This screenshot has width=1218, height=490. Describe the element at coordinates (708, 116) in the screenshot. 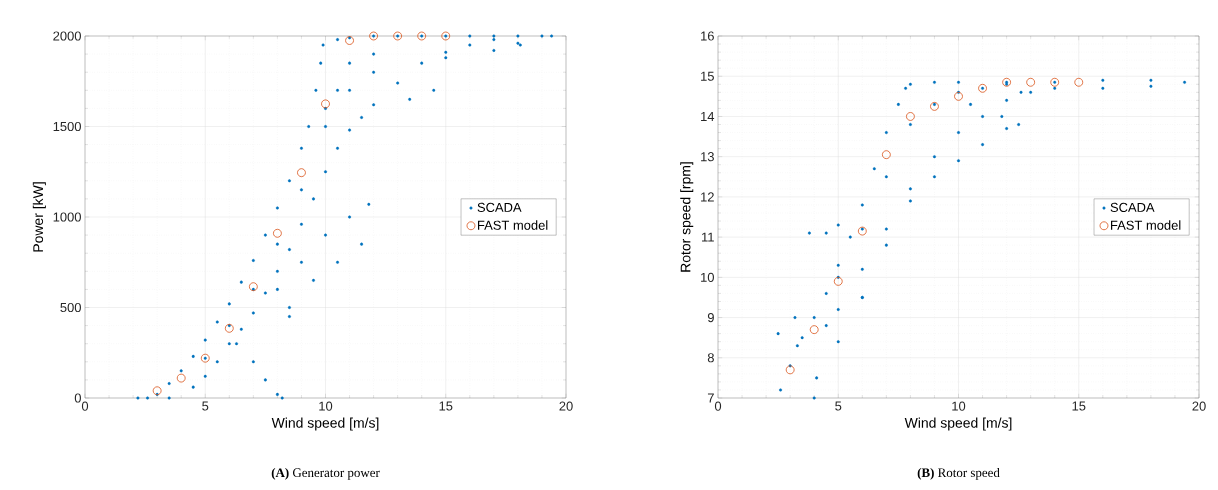

I see `y-tick-label: 14` at that location.